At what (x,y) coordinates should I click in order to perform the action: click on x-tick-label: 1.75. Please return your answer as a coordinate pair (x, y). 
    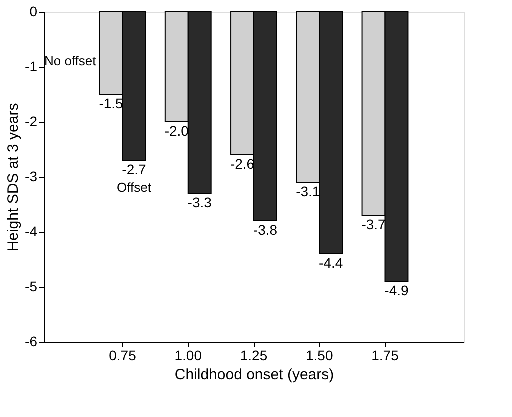
    Looking at the image, I should click on (386, 356).